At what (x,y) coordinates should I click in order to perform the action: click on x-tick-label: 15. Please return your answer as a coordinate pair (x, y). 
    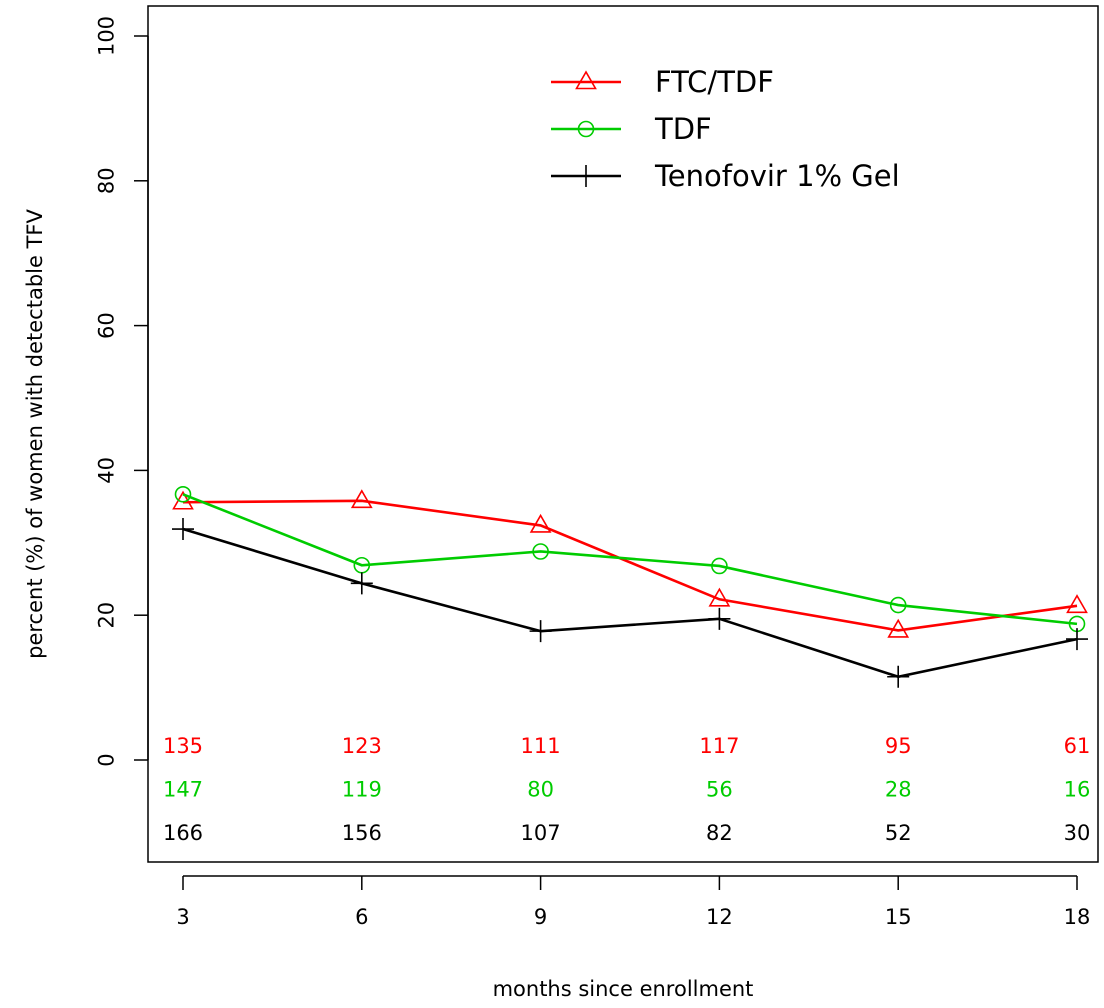
    Looking at the image, I should click on (898, 917).